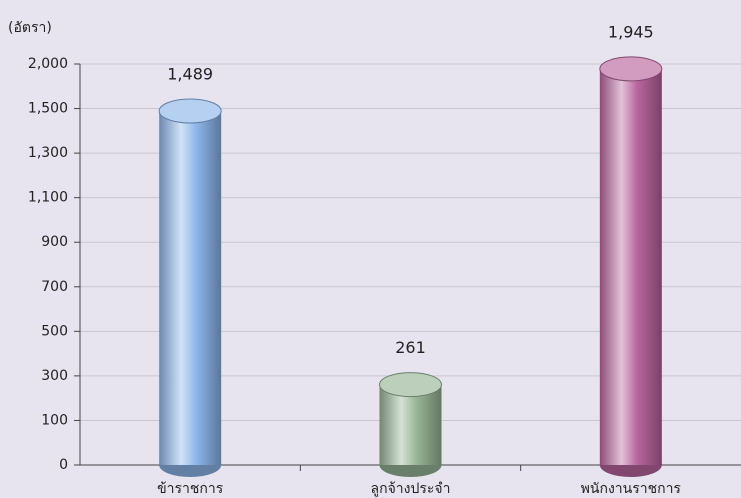 This screenshot has width=741, height=498. Describe the element at coordinates (54, 376) in the screenshot. I see `y-tick-label: 300` at that location.